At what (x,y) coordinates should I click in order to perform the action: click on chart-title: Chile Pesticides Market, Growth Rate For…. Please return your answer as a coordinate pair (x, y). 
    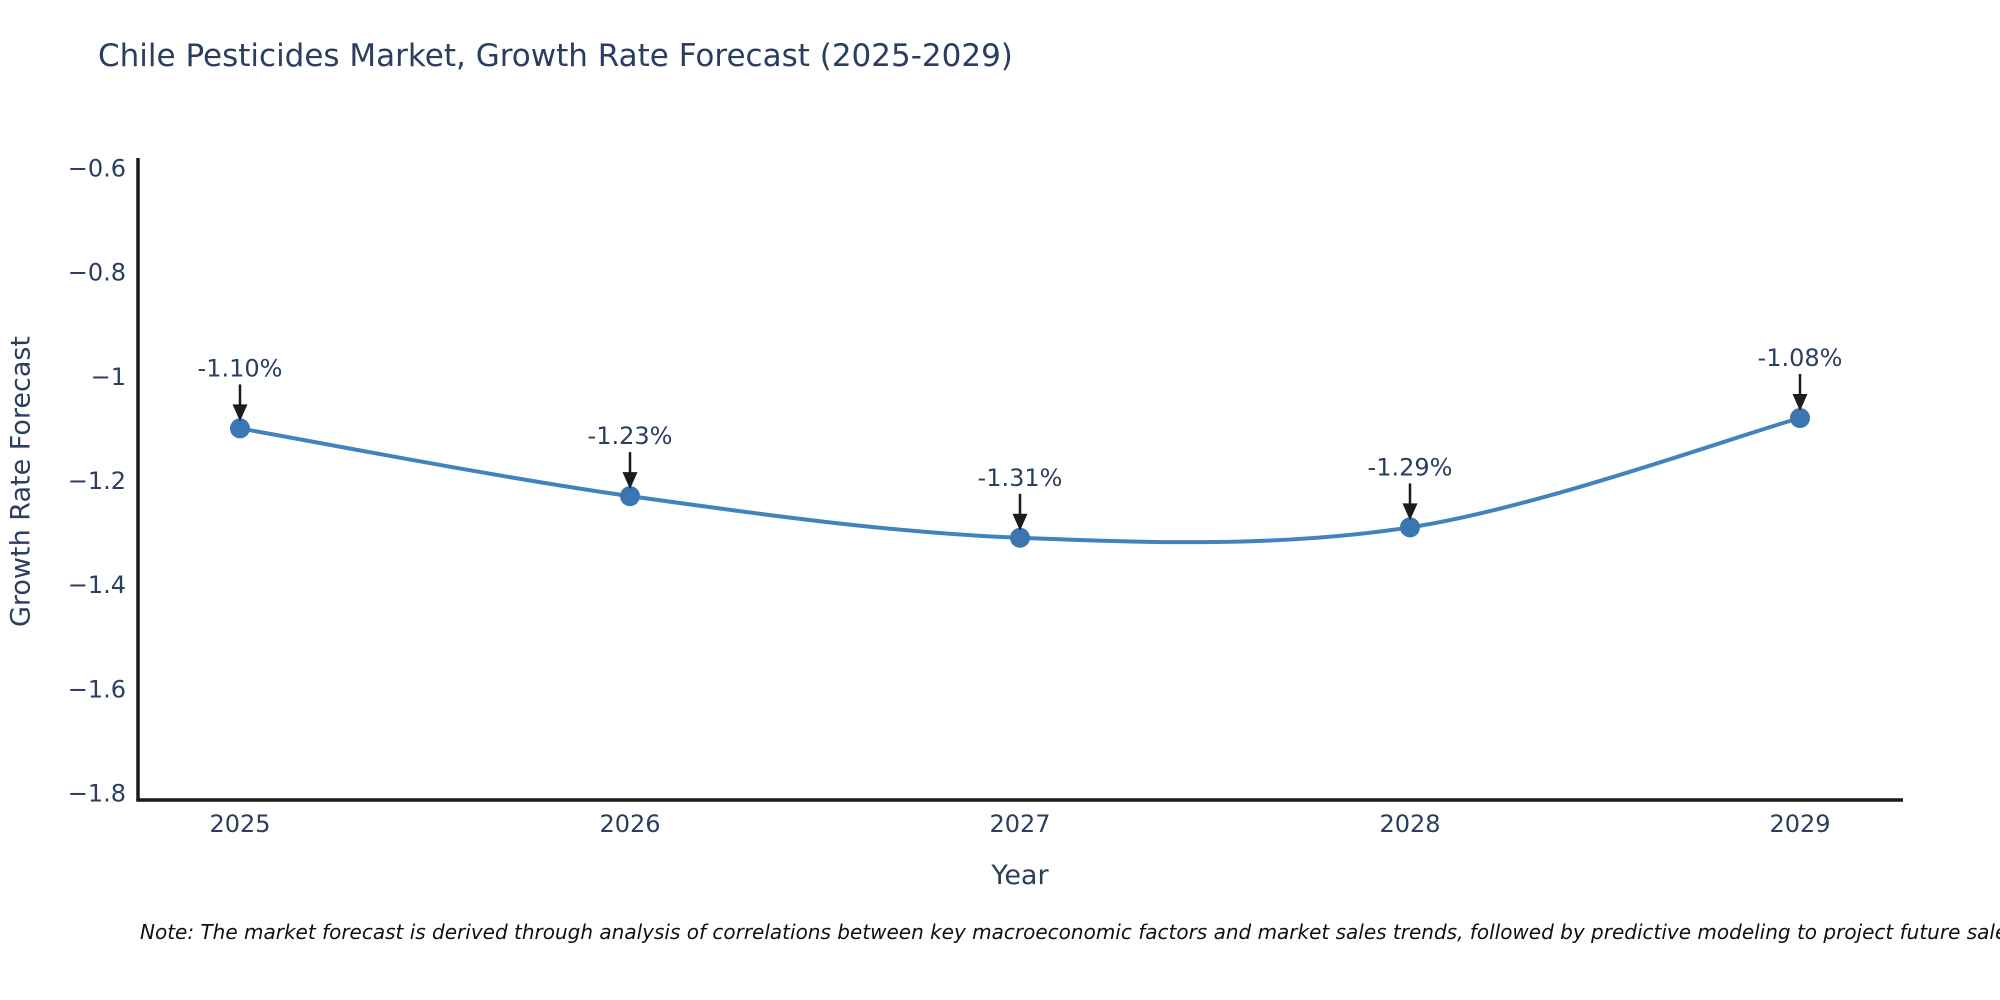
    Looking at the image, I should click on (555, 56).